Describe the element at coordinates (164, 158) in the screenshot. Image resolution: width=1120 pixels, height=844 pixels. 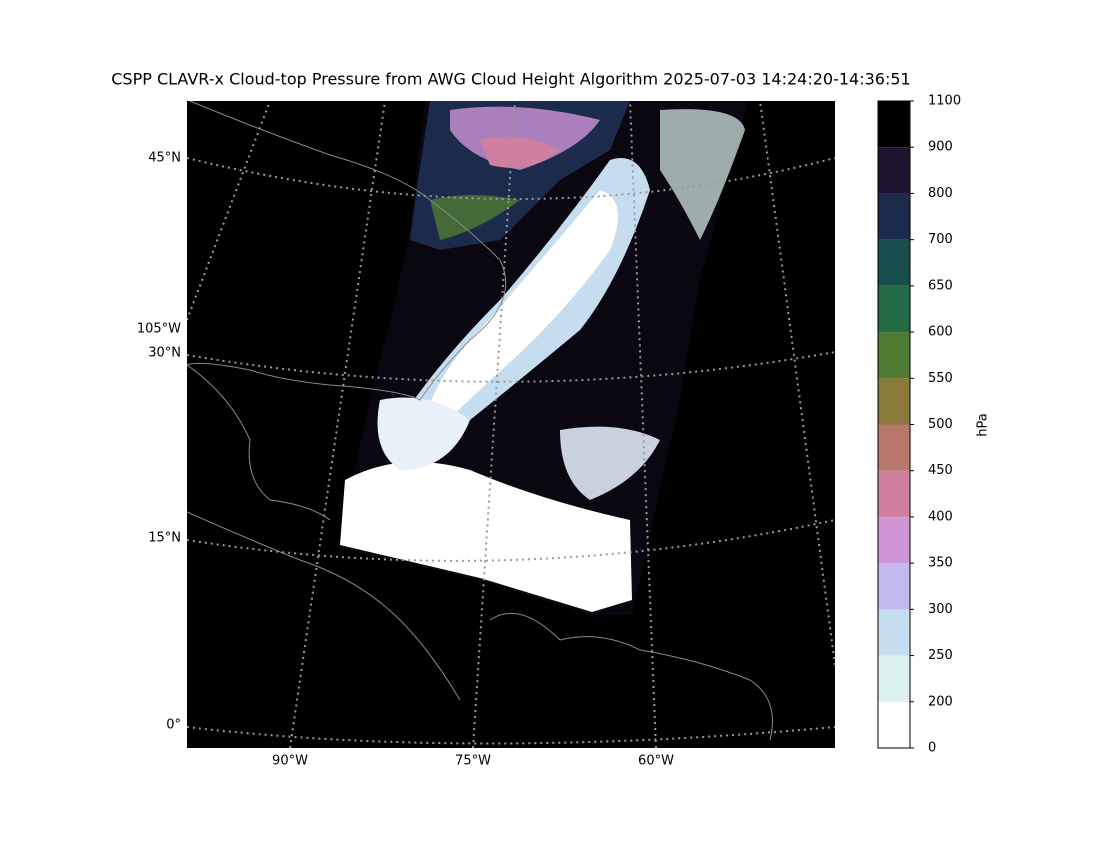
I see `lat-label: 45°N` at that location.